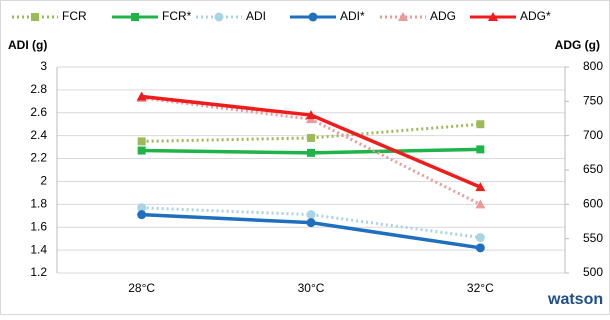  I want to click on y-tick-label: 1.2, so click(38, 272).